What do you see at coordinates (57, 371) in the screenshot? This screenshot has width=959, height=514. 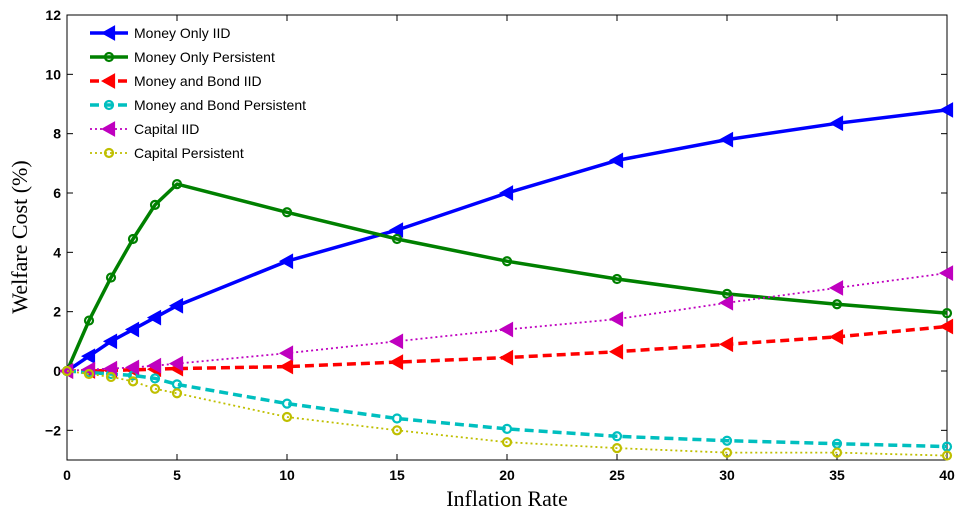 I see `y-tick-label: 0` at bounding box center [57, 371].